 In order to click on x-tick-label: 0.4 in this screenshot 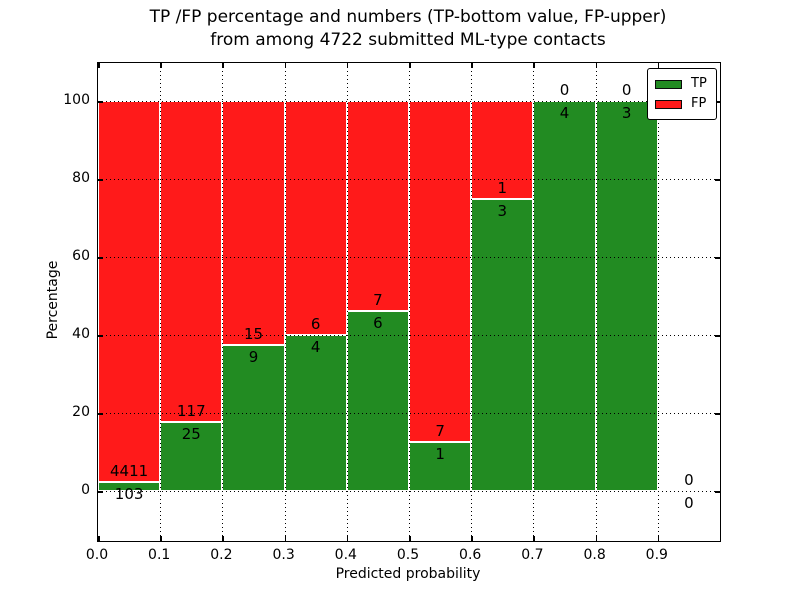, I will do `click(345, 555)`.